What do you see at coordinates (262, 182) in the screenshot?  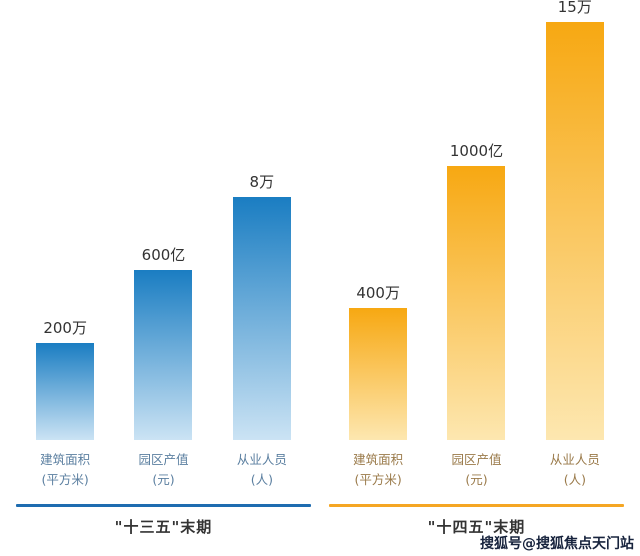 I see `bar-value-label: 8万` at bounding box center [262, 182].